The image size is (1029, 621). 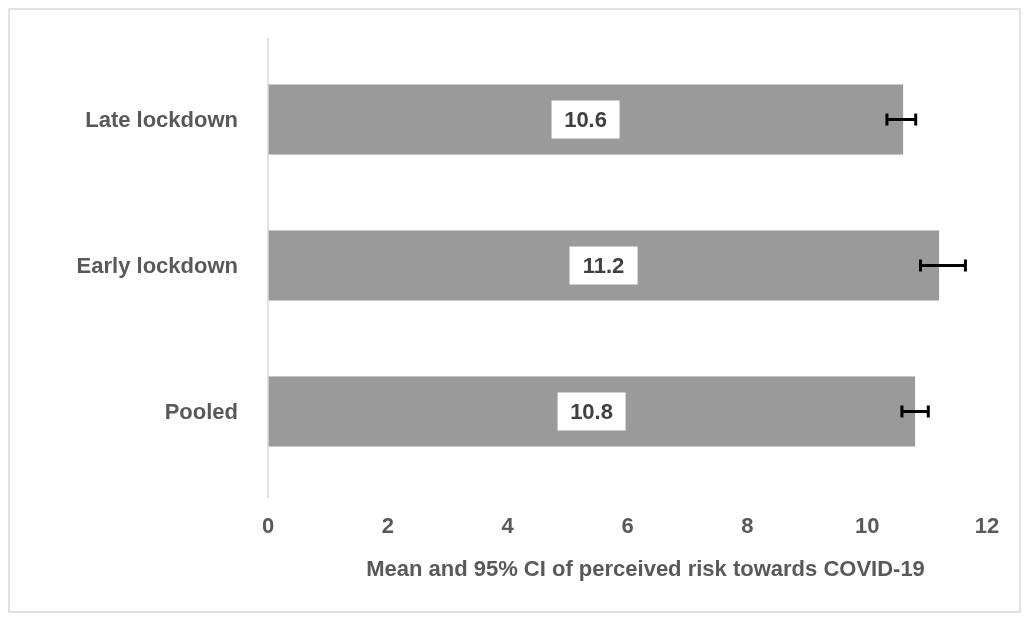 I want to click on x-tick-label: 4, so click(x=508, y=525).